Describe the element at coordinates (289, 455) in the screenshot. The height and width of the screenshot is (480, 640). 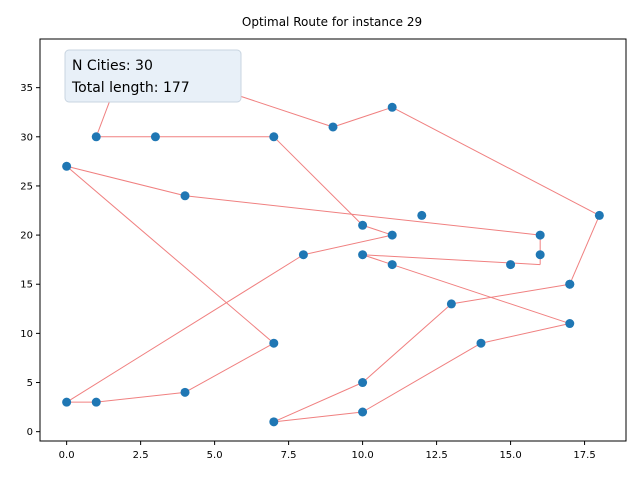
I see `x-tick-label: 7.5` at that location.